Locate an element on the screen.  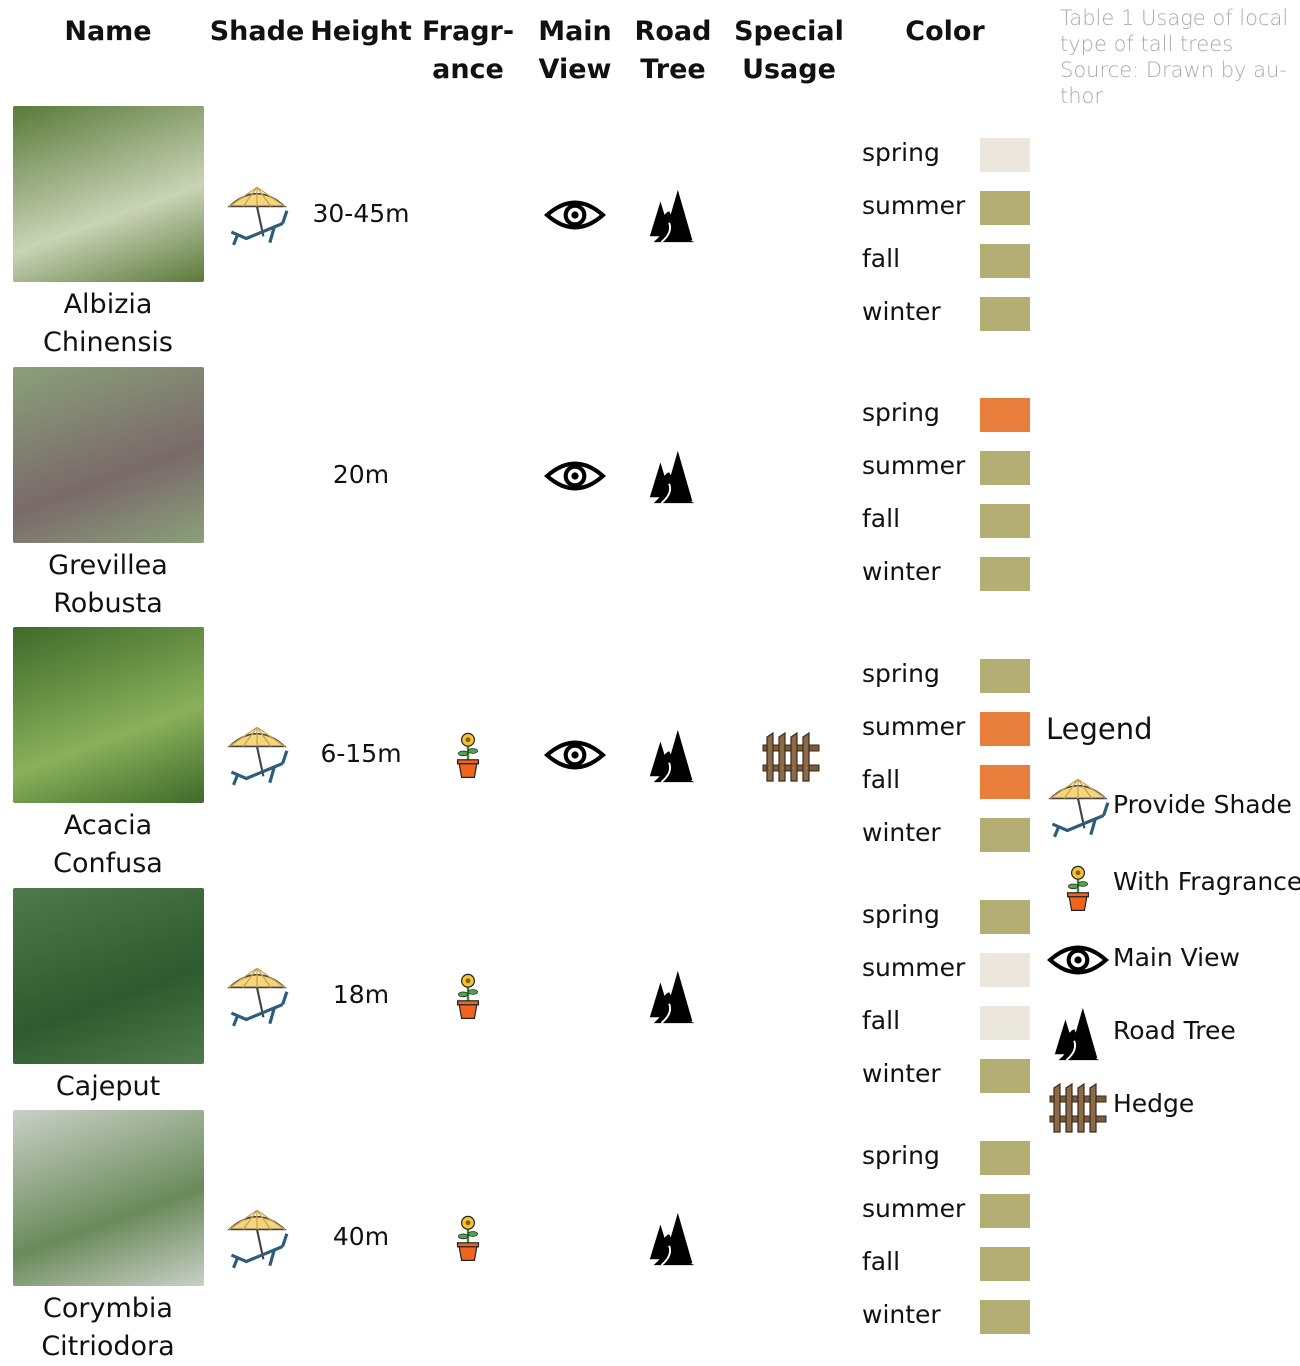
legend-label: Road Tree is located at coordinates (1174, 1030).